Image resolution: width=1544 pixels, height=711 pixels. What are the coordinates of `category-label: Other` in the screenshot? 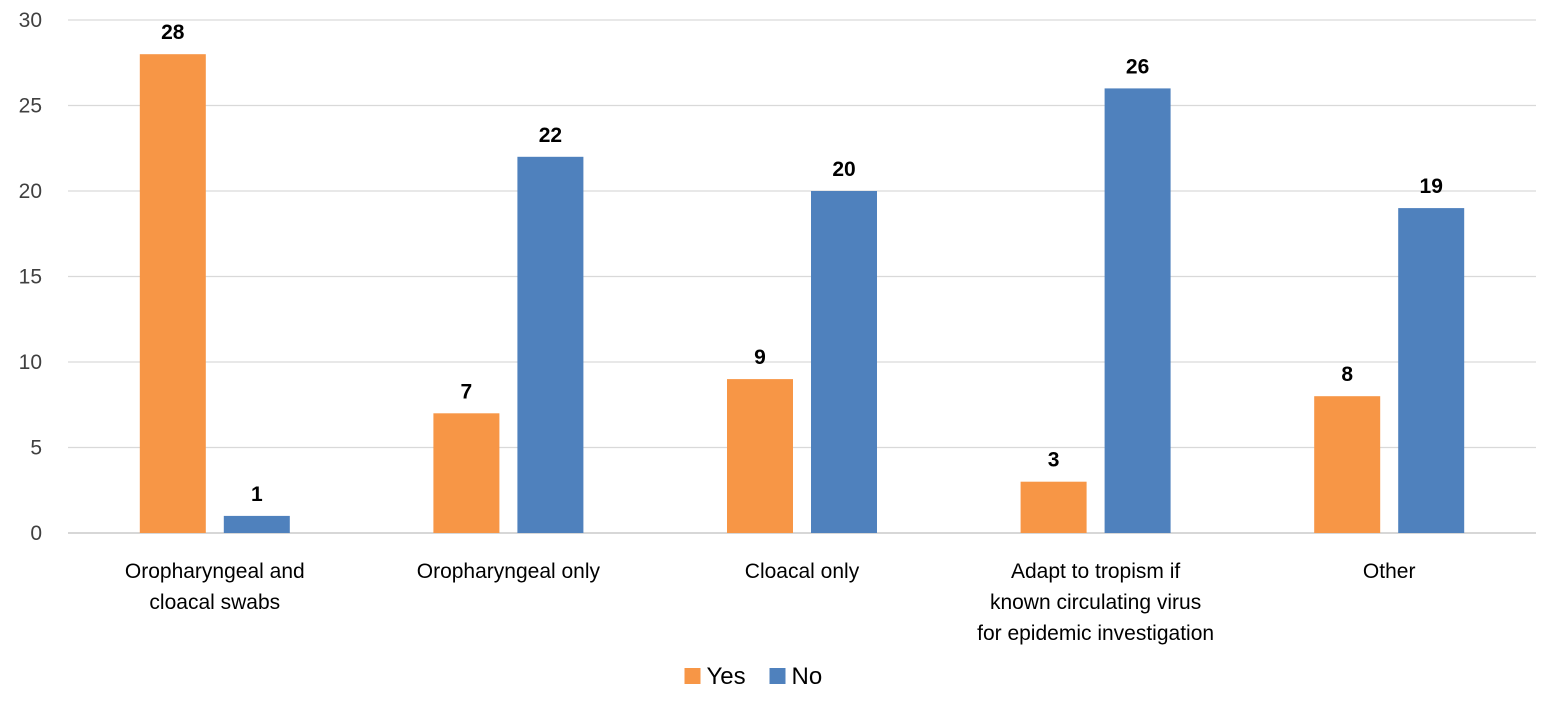 It's located at (1389, 571).